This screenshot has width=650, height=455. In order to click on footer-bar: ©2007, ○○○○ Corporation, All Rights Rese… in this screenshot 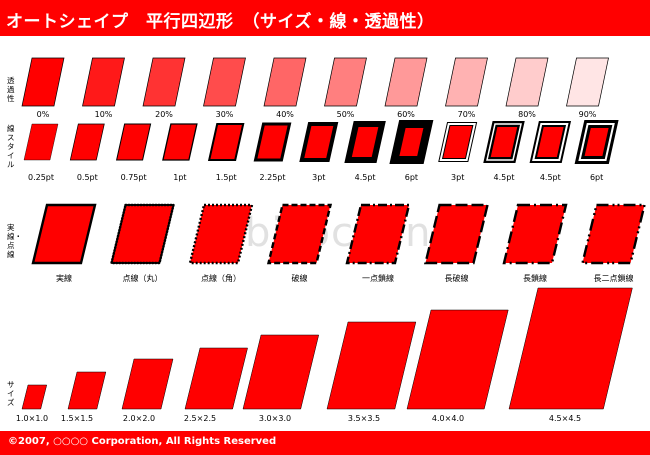, I will do `click(325, 443)`.